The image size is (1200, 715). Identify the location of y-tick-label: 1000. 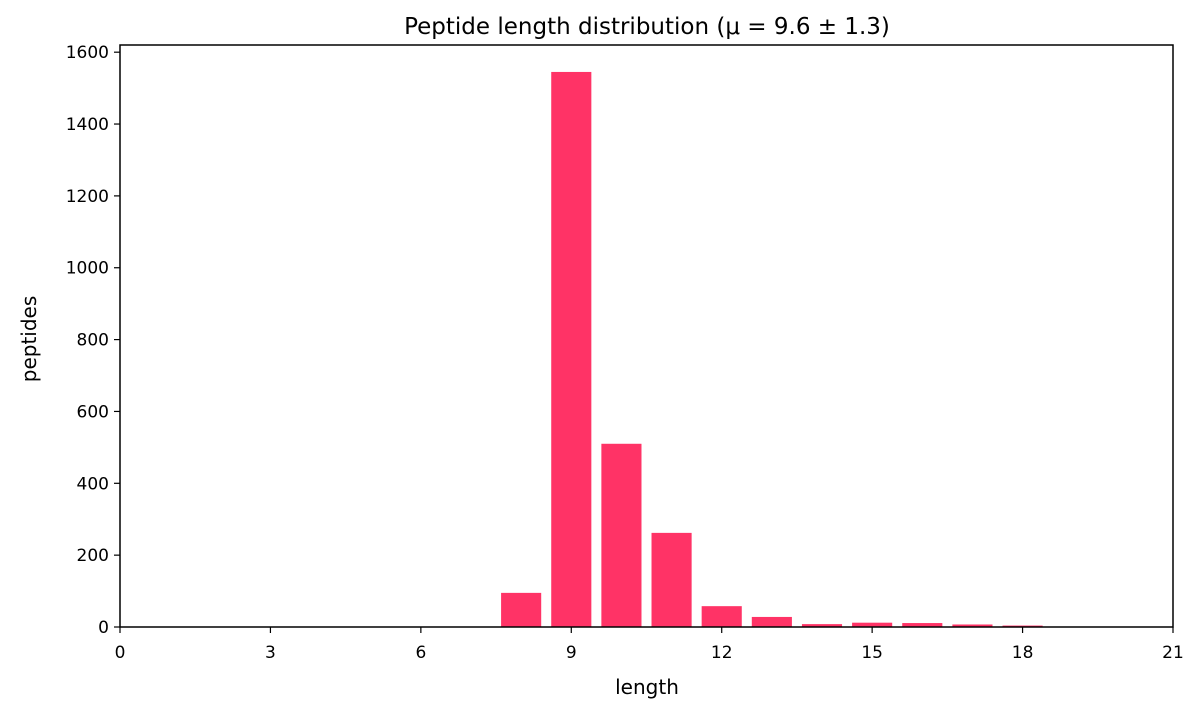
(87, 269).